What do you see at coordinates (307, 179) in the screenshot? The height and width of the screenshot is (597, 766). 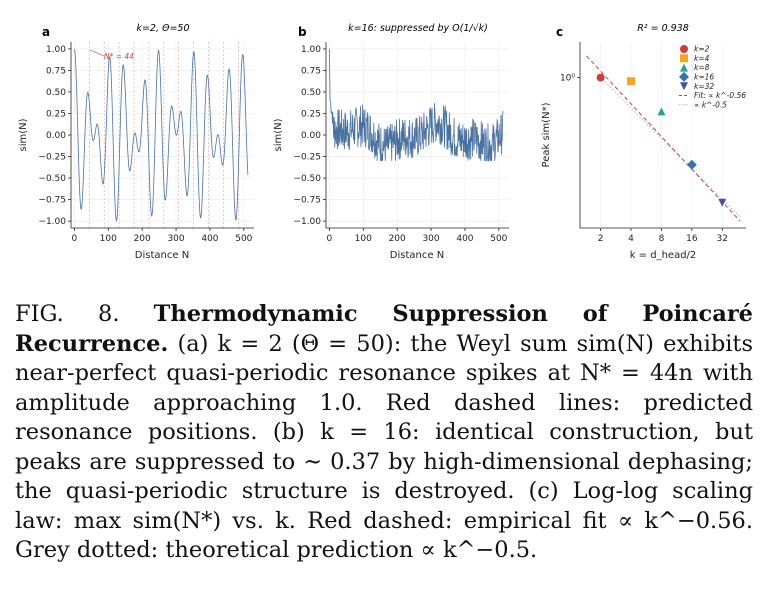 I see `b-y-tick-label: −0.50` at bounding box center [307, 179].